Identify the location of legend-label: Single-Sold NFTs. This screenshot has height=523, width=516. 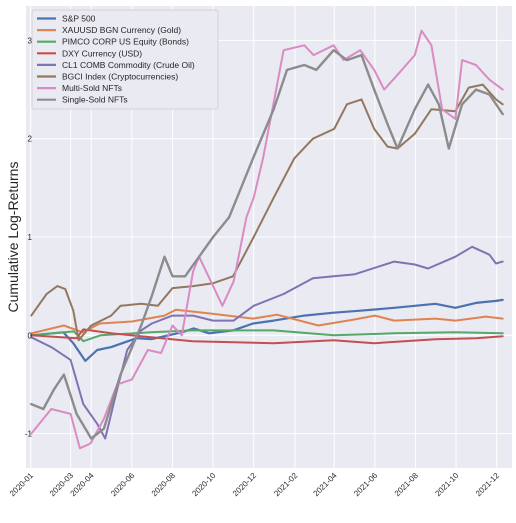
(95, 100).